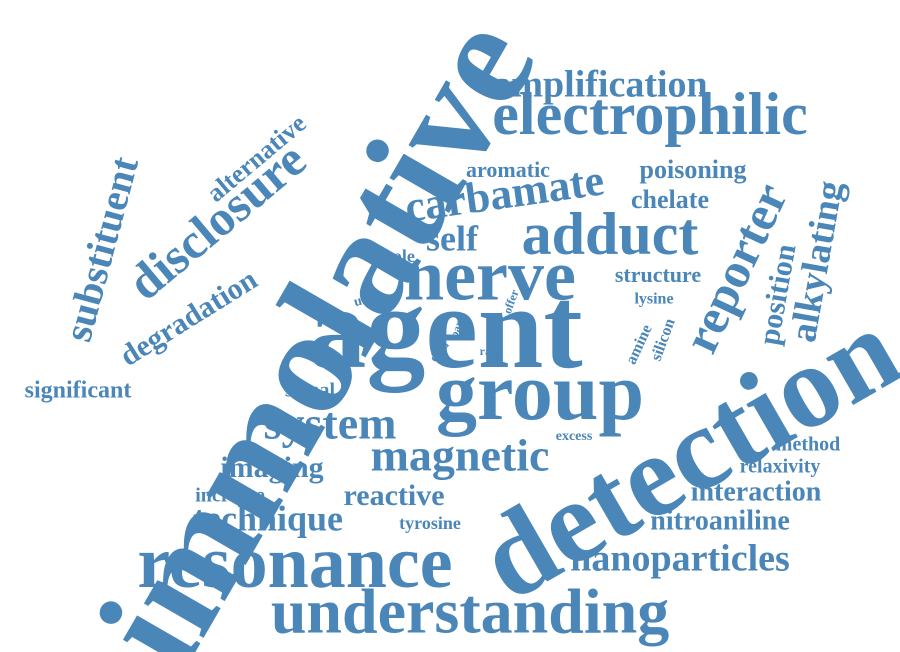 This screenshot has width=900, height=652. Describe the element at coordinates (540, 391) in the screenshot. I see `word-group: group` at that location.